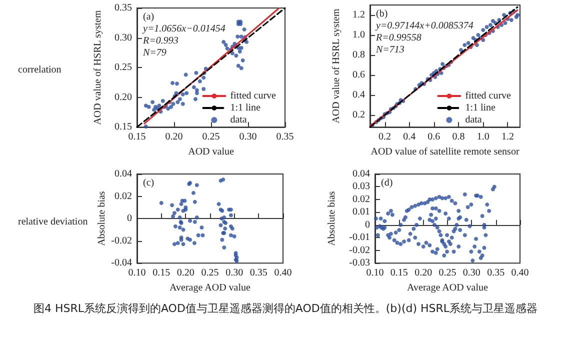 The image size is (571, 340). I want to click on annotation: (d), so click(387, 183).